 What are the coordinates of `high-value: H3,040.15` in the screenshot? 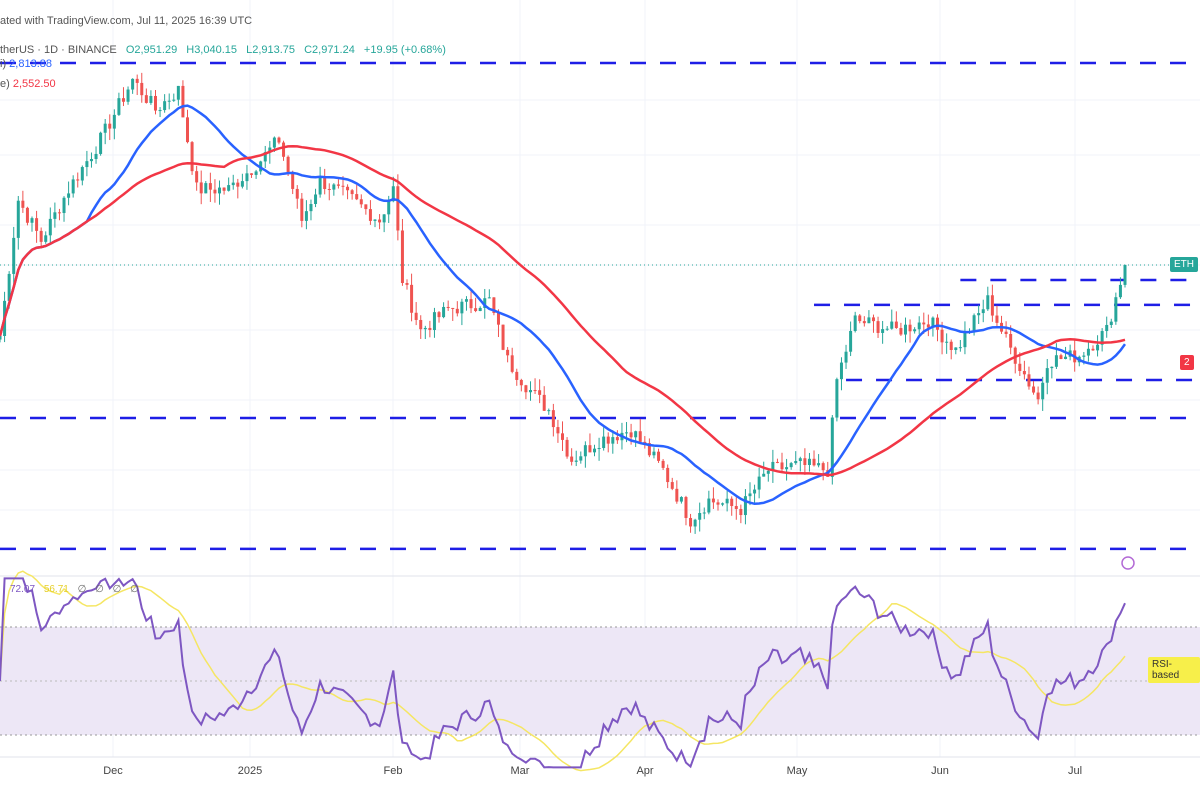 It's located at (212, 50).